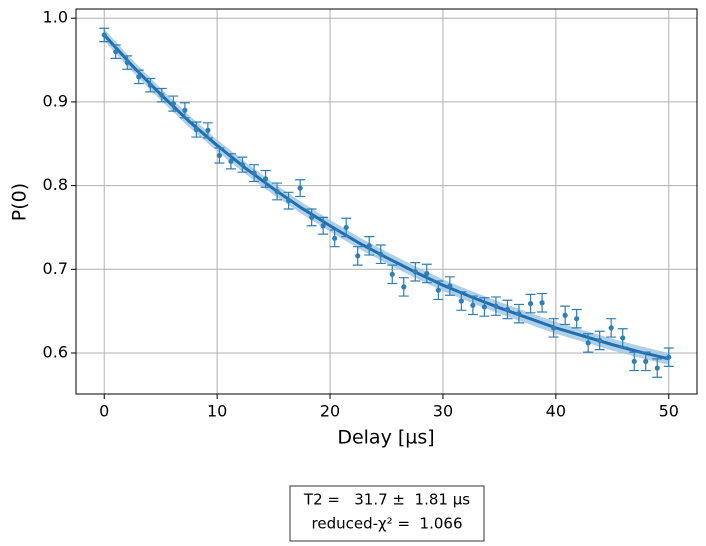 Image resolution: width=706 pixels, height=546 pixels. What do you see at coordinates (556, 411) in the screenshot?
I see `x-tick-label: 40` at bounding box center [556, 411].